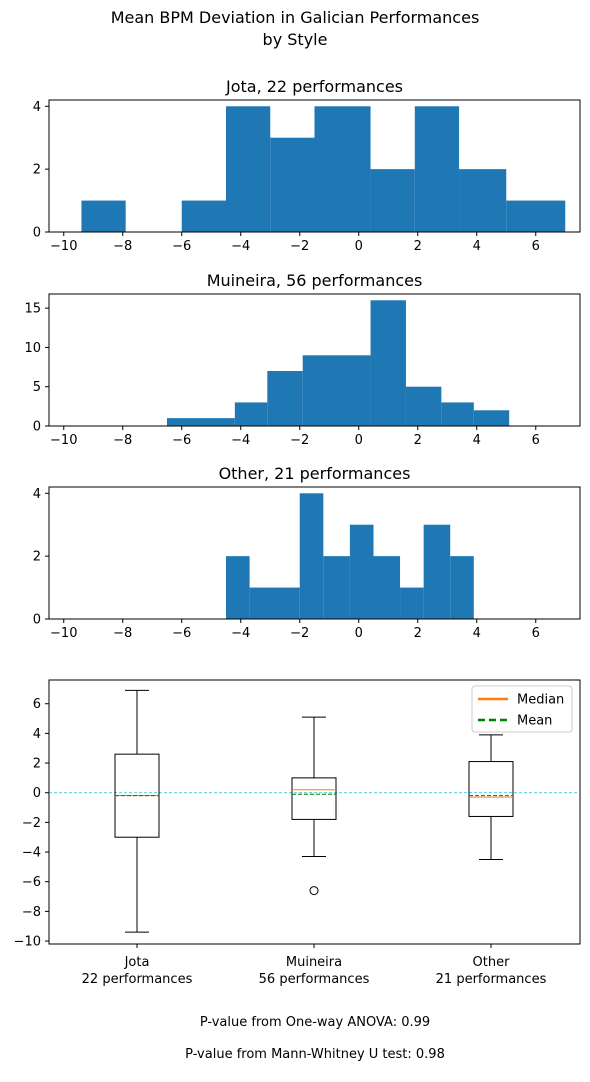  What do you see at coordinates (540, 700) in the screenshot?
I see `legend-median-label: Median` at bounding box center [540, 700].